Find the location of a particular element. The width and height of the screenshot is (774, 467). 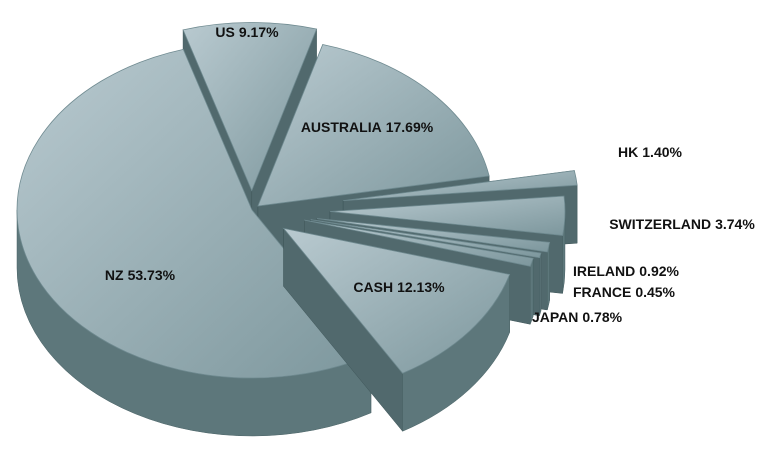

slice-label: NZ 53.73% is located at coordinates (140, 275).